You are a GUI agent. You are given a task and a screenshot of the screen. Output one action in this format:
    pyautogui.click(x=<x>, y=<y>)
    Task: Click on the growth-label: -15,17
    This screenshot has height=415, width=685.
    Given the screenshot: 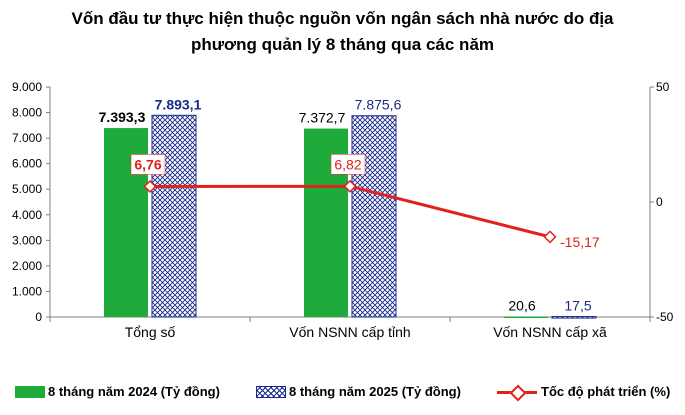 What is the action you would take?
    pyautogui.click(x=580, y=242)
    